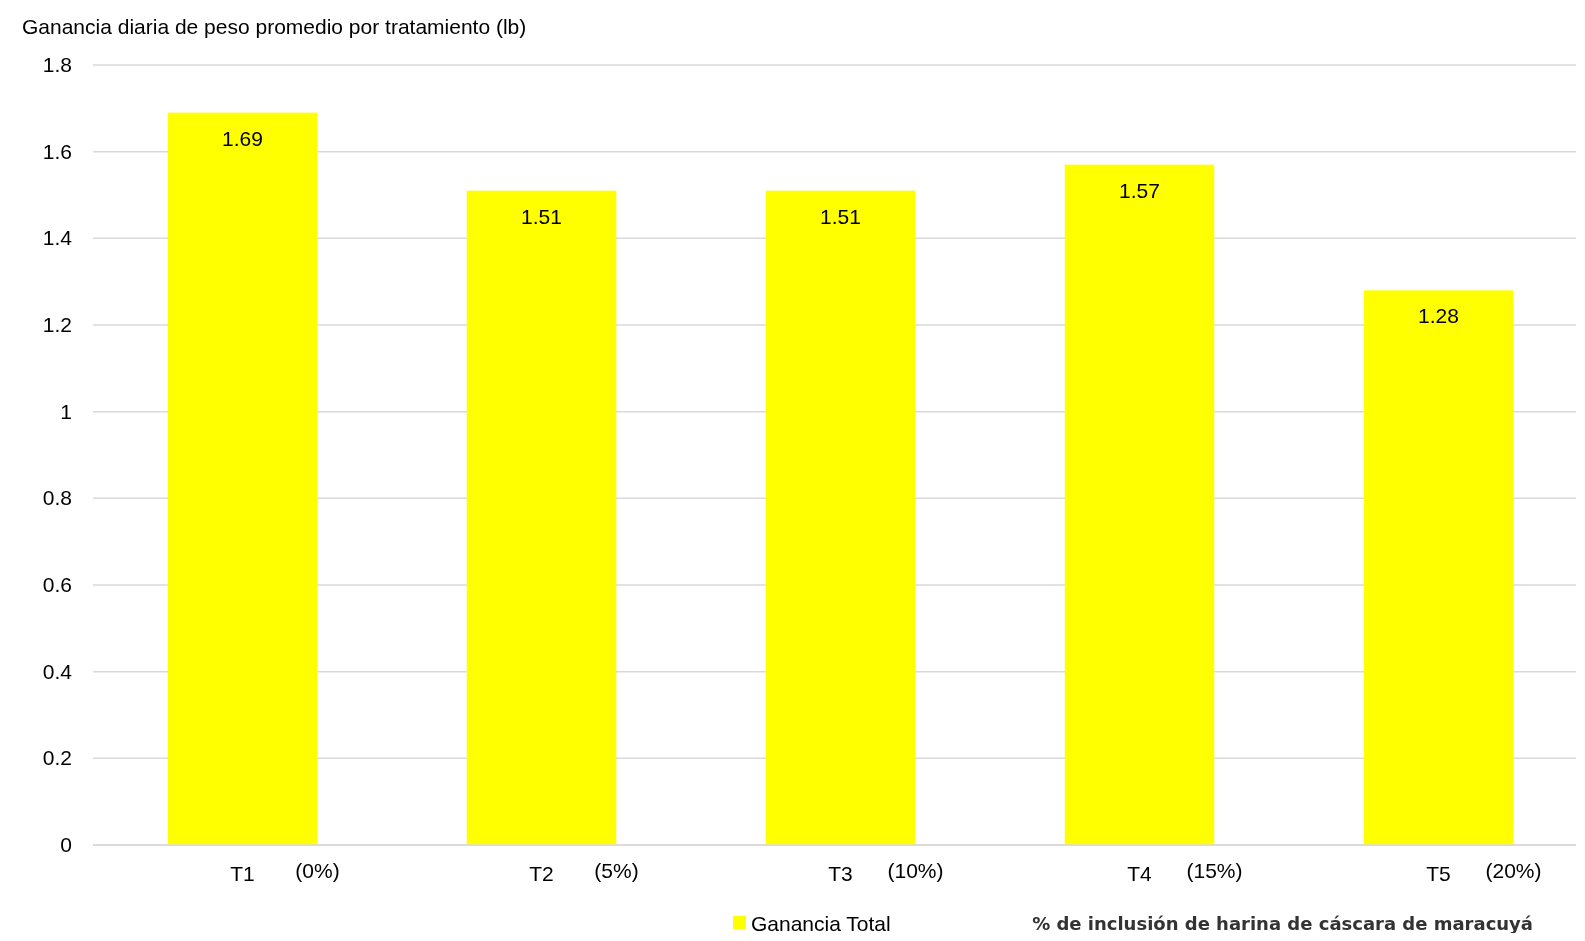 The image size is (1585, 941). I want to click on y-tick-label: 0.4, so click(57, 671).